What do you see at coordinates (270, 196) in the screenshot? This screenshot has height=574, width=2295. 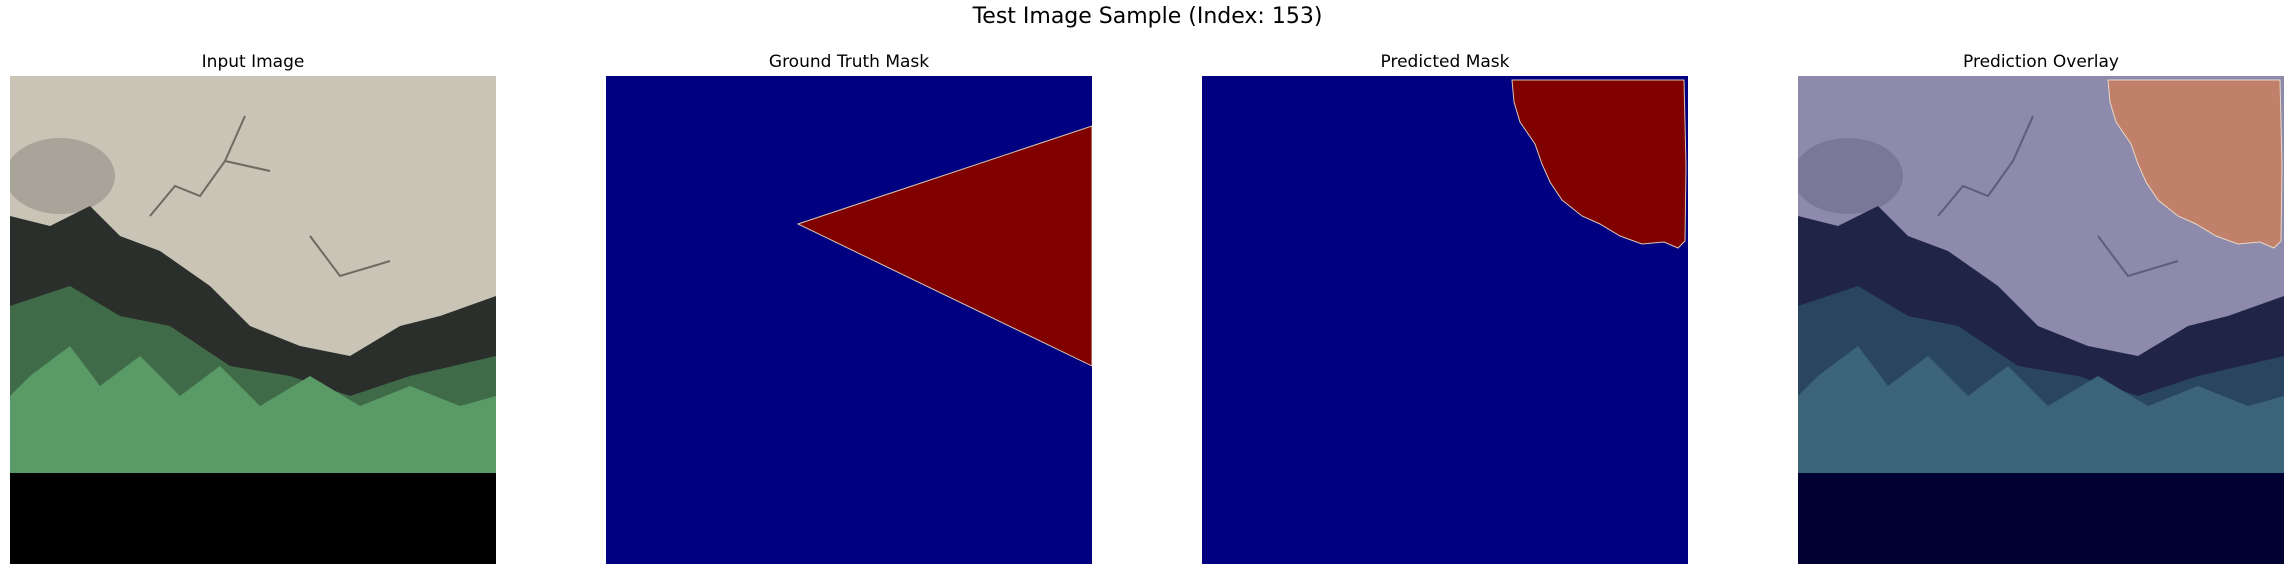 I see `soil-cracks` at bounding box center [270, 196].